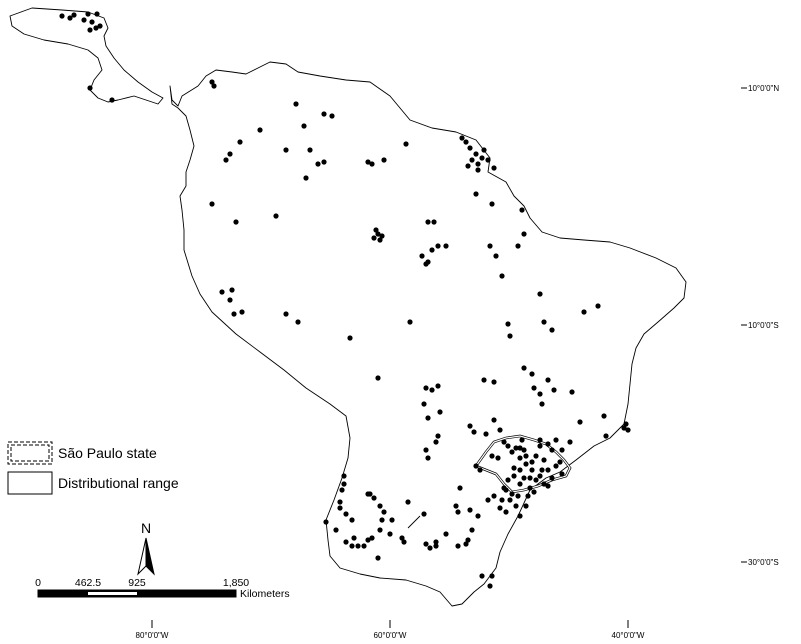  What do you see at coordinates (107, 453) in the screenshot?
I see `legend-label-sao-paulo: São Paulo state` at bounding box center [107, 453].